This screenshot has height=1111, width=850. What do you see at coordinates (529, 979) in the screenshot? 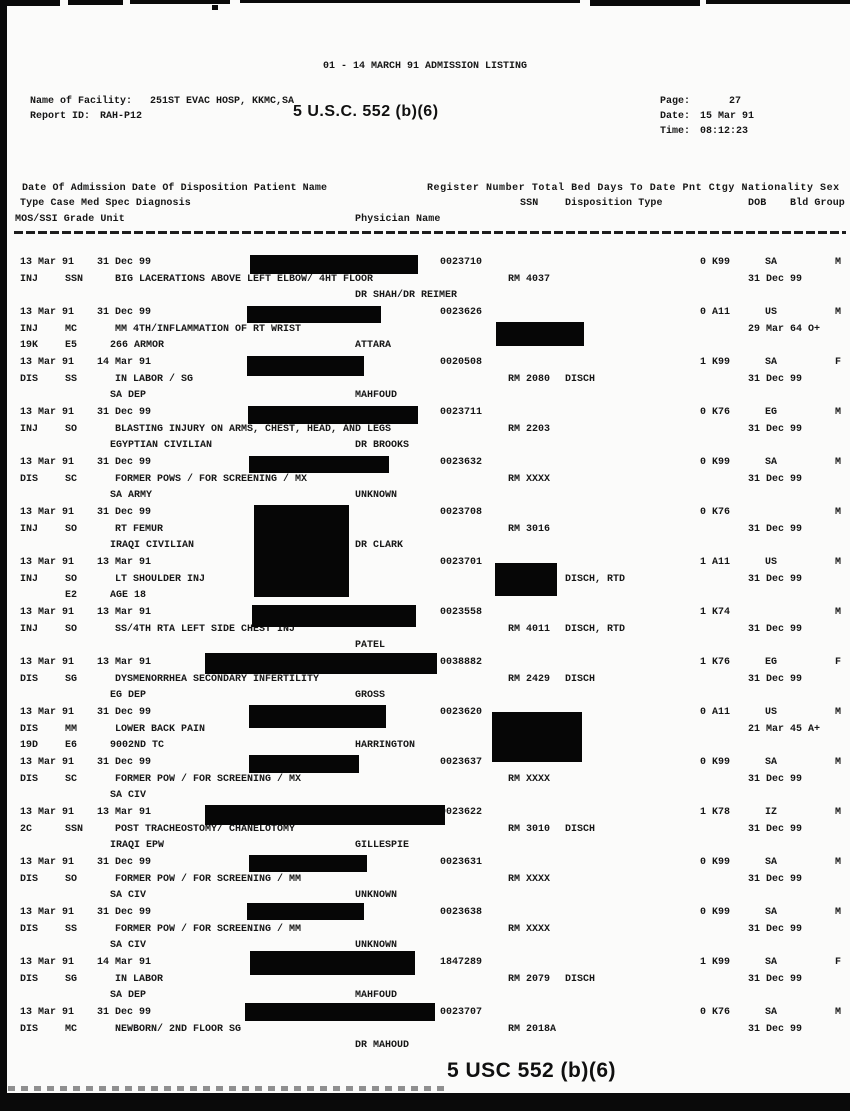
I see `field-rm: RM 2079` at bounding box center [529, 979].